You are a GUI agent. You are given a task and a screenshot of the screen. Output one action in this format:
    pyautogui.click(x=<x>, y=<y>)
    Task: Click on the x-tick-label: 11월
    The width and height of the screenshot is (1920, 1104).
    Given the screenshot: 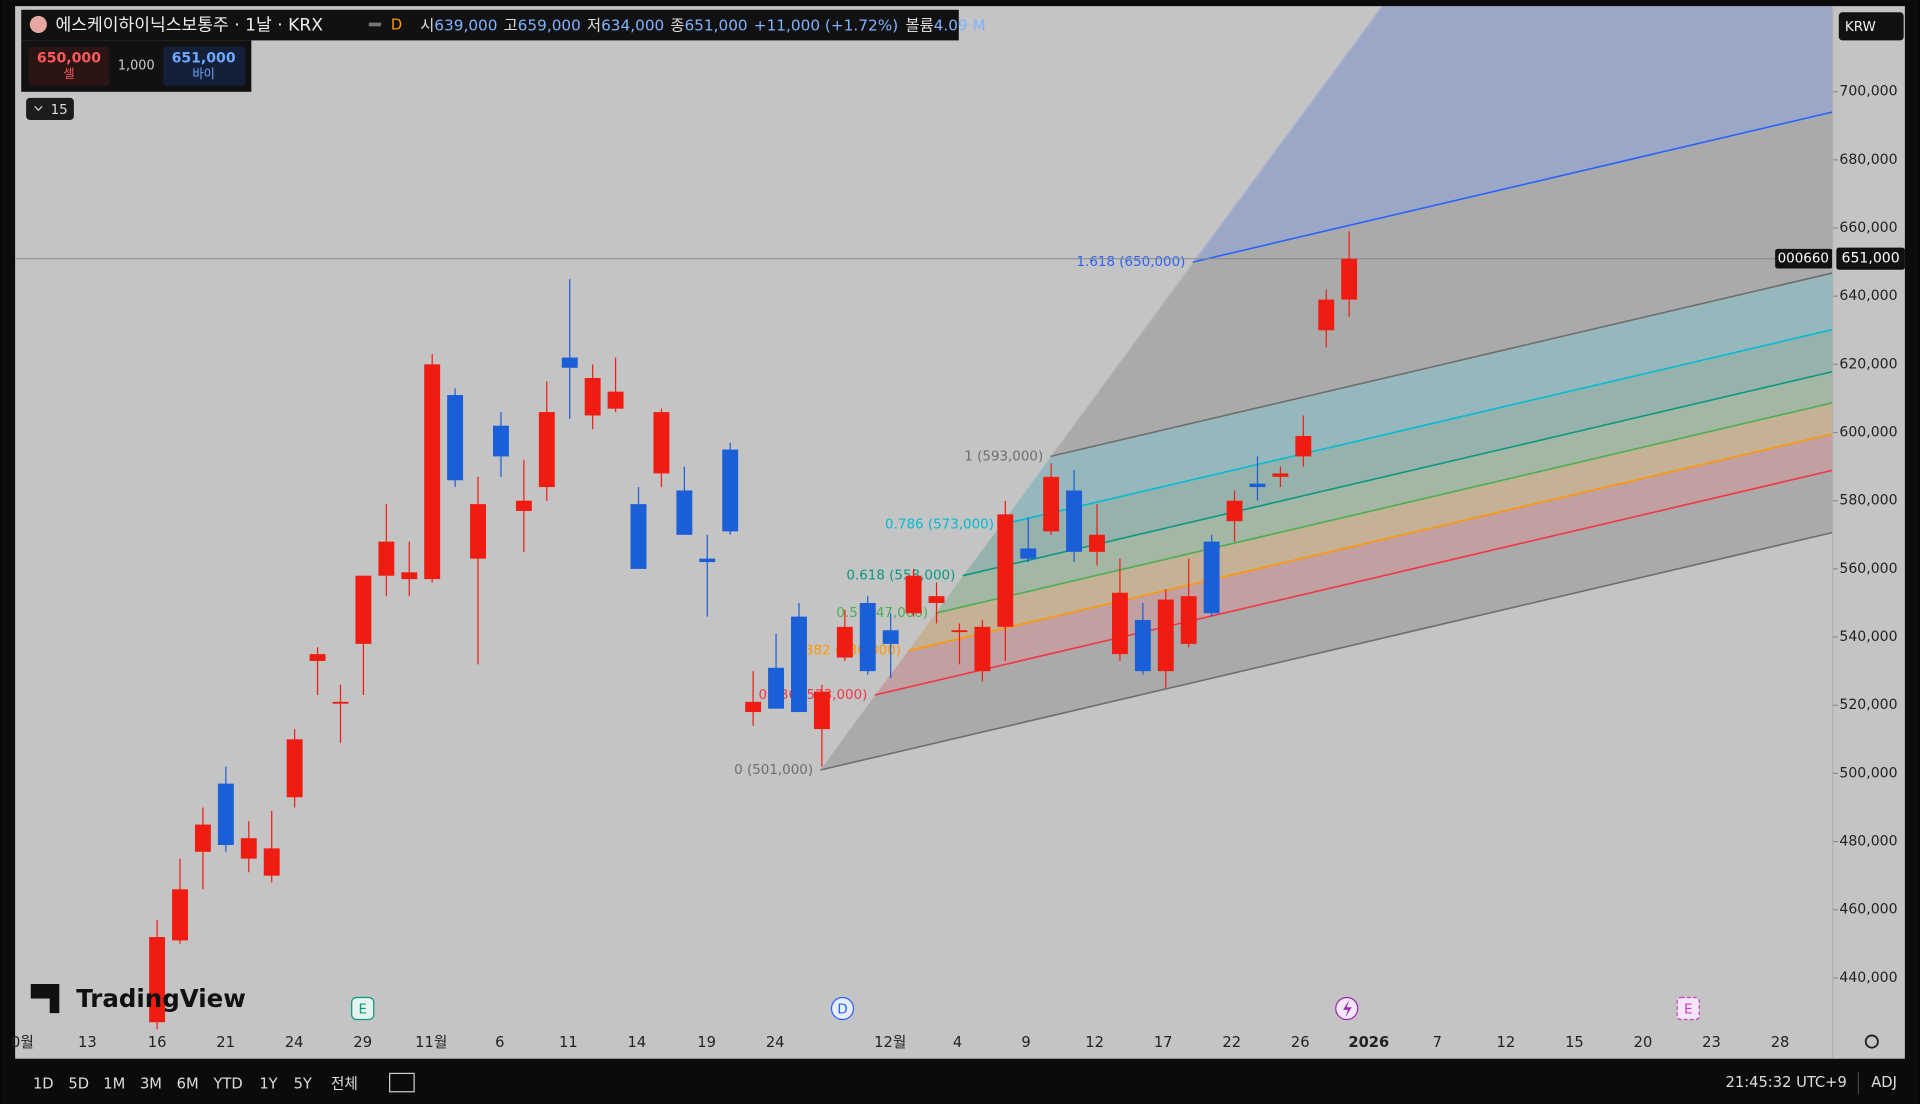 What is the action you would take?
    pyautogui.click(x=431, y=1042)
    